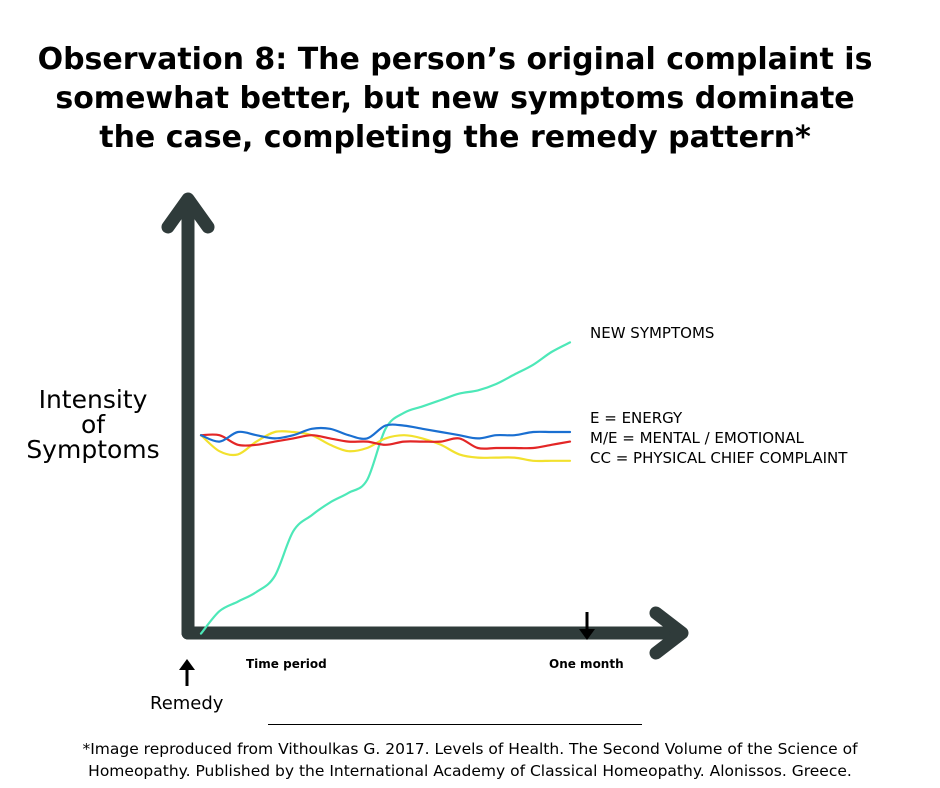 This screenshot has width=940, height=788. Describe the element at coordinates (719, 458) in the screenshot. I see `legend-physical-chief-complaint: CC = PHYSICAL CHIEF COMPLAINT` at that location.